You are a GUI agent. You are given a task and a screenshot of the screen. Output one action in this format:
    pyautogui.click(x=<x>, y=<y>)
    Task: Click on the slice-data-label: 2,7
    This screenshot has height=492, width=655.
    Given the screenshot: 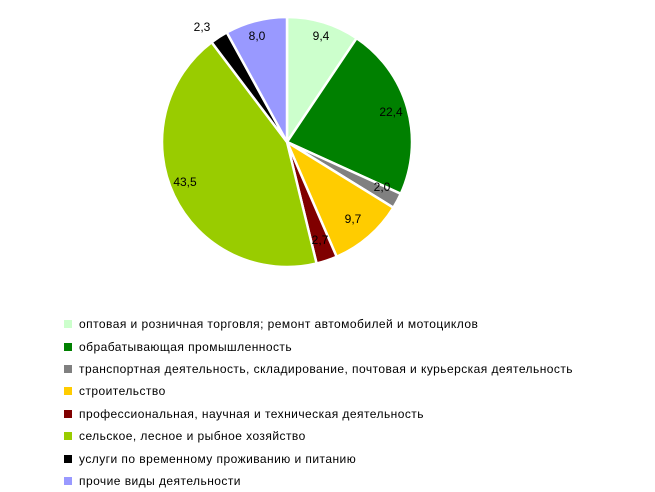 What is the action you would take?
    pyautogui.click(x=320, y=240)
    